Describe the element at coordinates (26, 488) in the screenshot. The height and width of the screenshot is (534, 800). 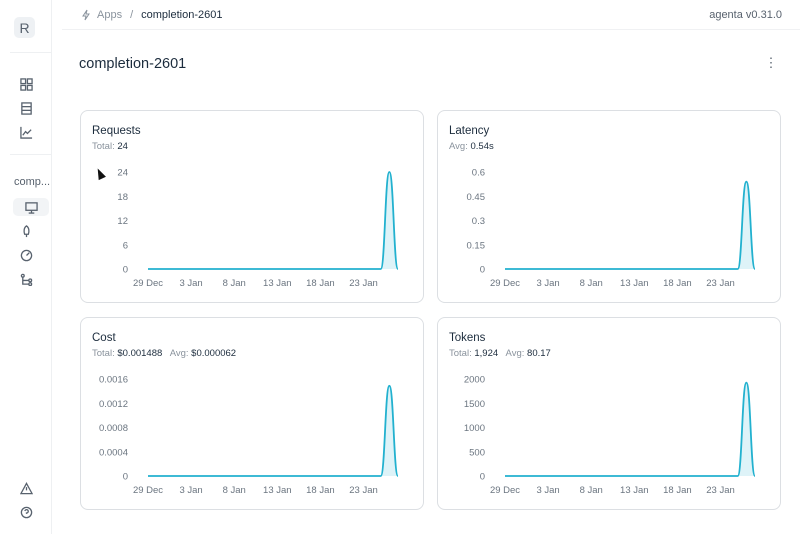
I see `alert-icon` at that location.